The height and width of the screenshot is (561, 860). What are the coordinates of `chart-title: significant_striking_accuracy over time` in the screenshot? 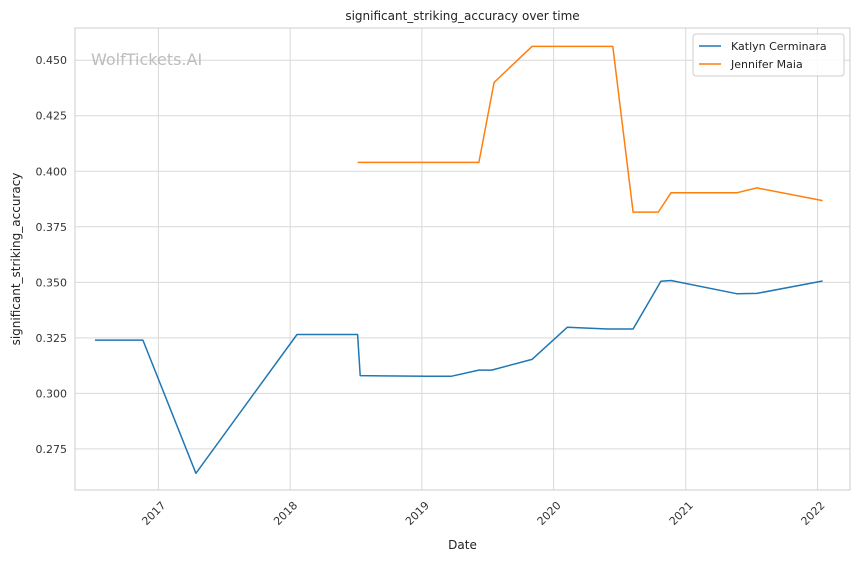 It's located at (462, 16).